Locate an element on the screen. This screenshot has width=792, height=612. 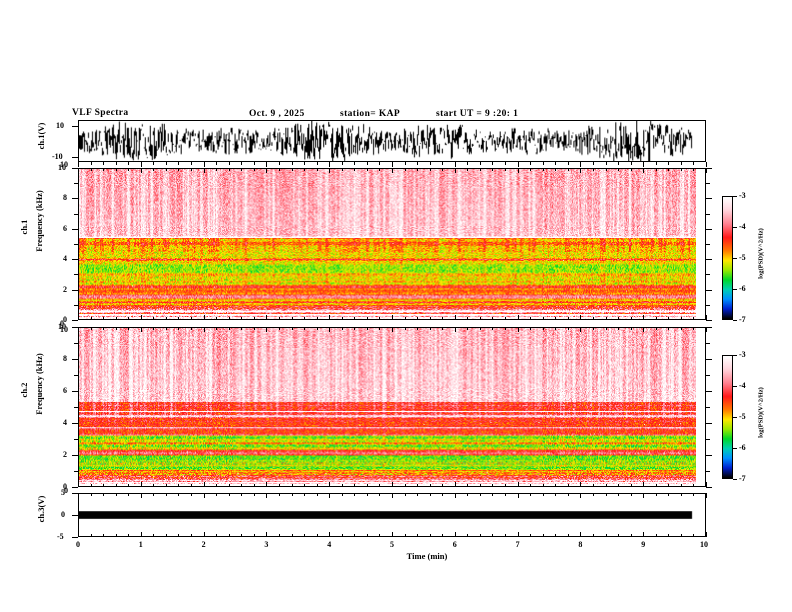
colorbar-ch2-tick--5: -5 is located at coordinates (742, 416).